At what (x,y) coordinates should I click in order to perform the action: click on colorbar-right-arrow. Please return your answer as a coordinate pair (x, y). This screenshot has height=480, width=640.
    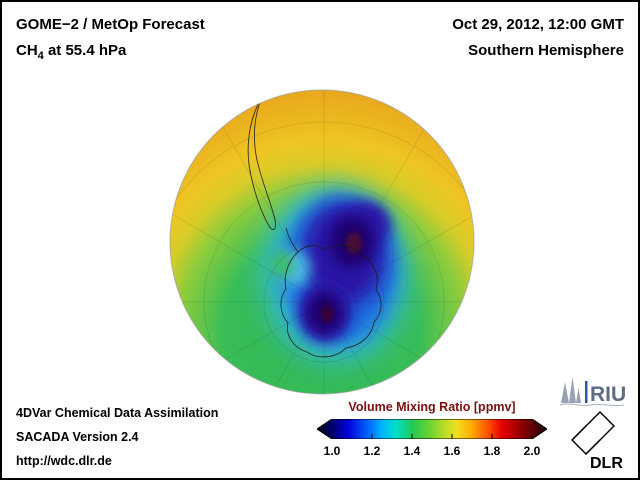
    Looking at the image, I should click on (539, 429).